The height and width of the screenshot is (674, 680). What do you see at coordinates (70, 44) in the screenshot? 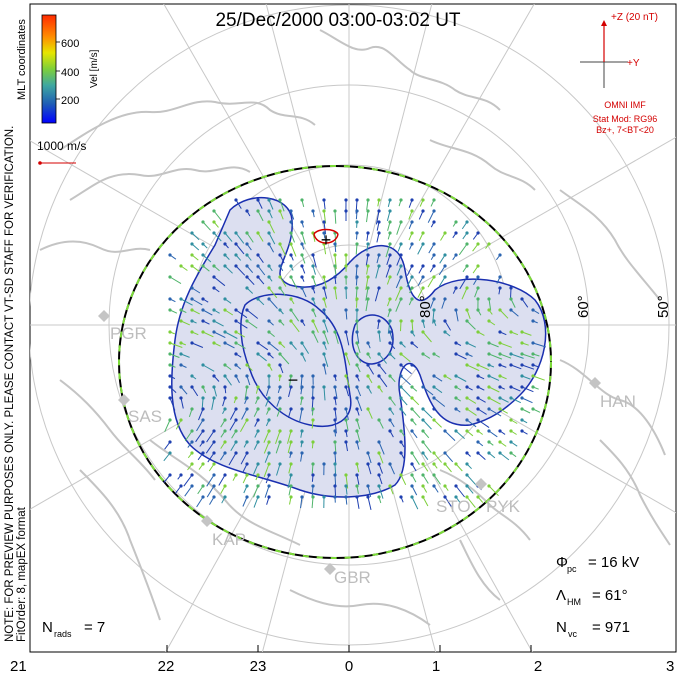
I see `colorbar-tick-600: 600` at bounding box center [70, 44].